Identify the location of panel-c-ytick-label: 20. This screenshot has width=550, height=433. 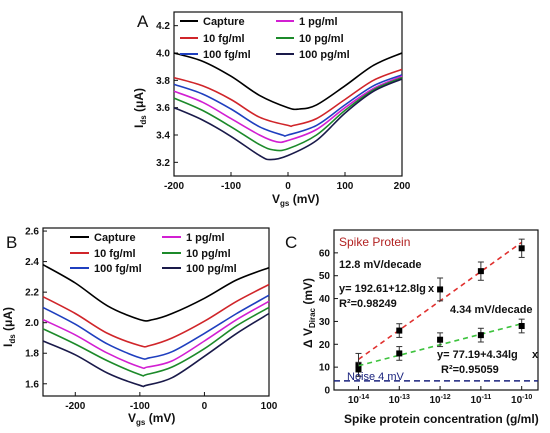
(325, 345).